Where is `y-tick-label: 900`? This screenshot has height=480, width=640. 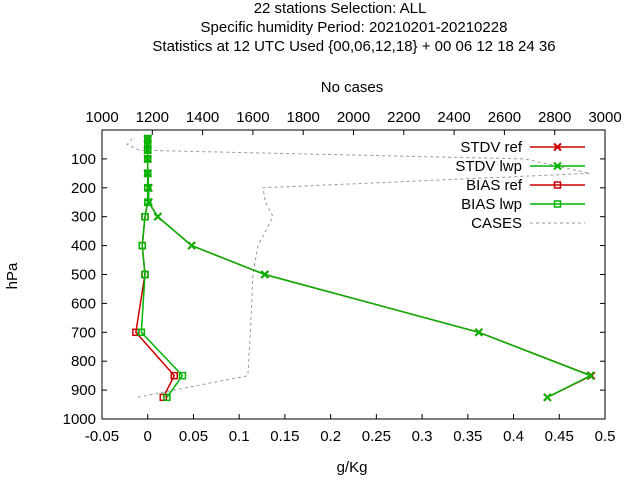
y-tick-label: 900 is located at coordinates (83, 390).